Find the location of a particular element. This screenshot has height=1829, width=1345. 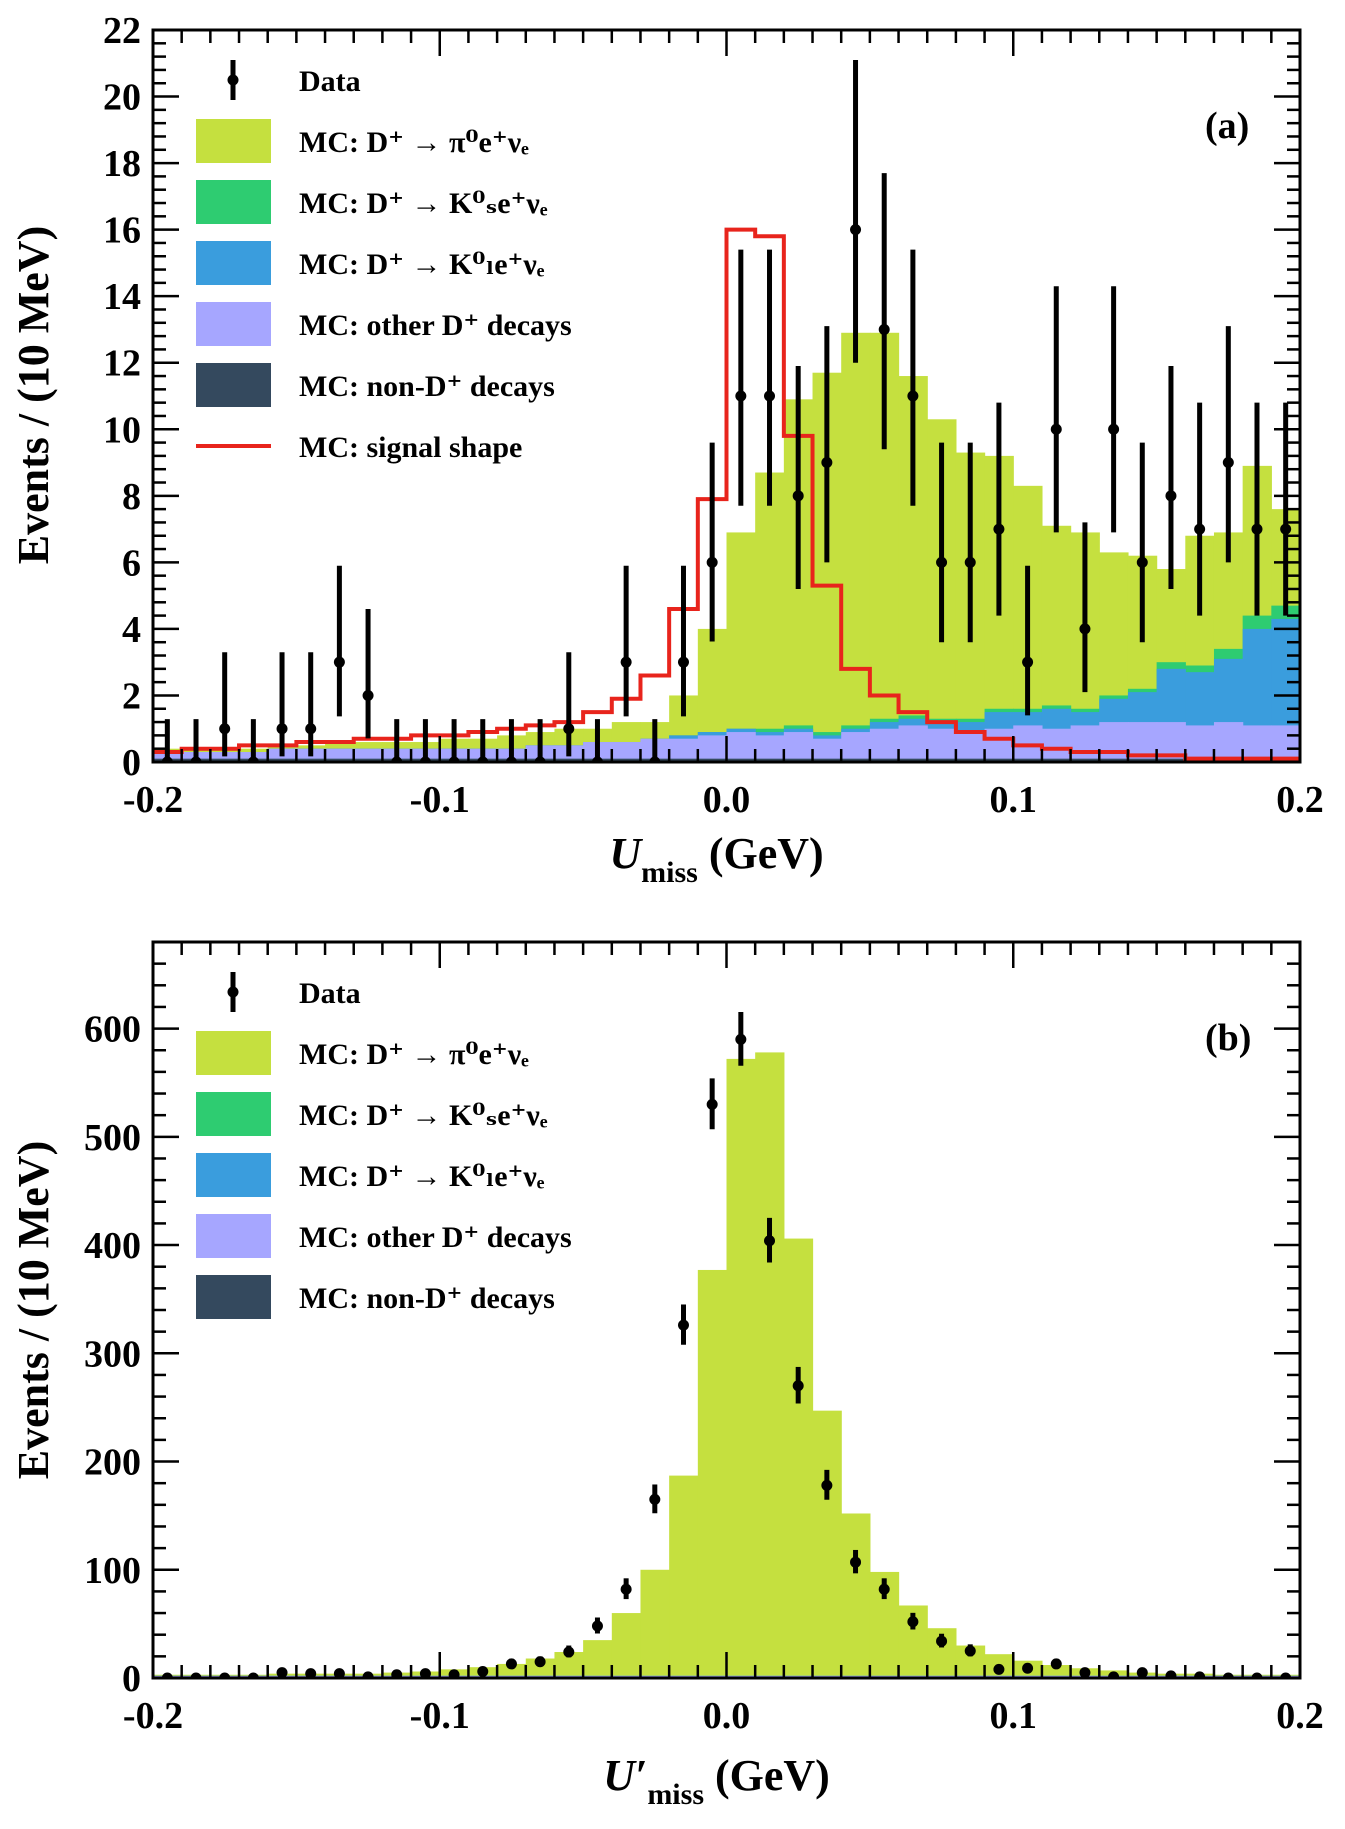

legend-label: MC: D⁺ → K⁰ₗe⁺νₑ is located at coordinates (422, 264).